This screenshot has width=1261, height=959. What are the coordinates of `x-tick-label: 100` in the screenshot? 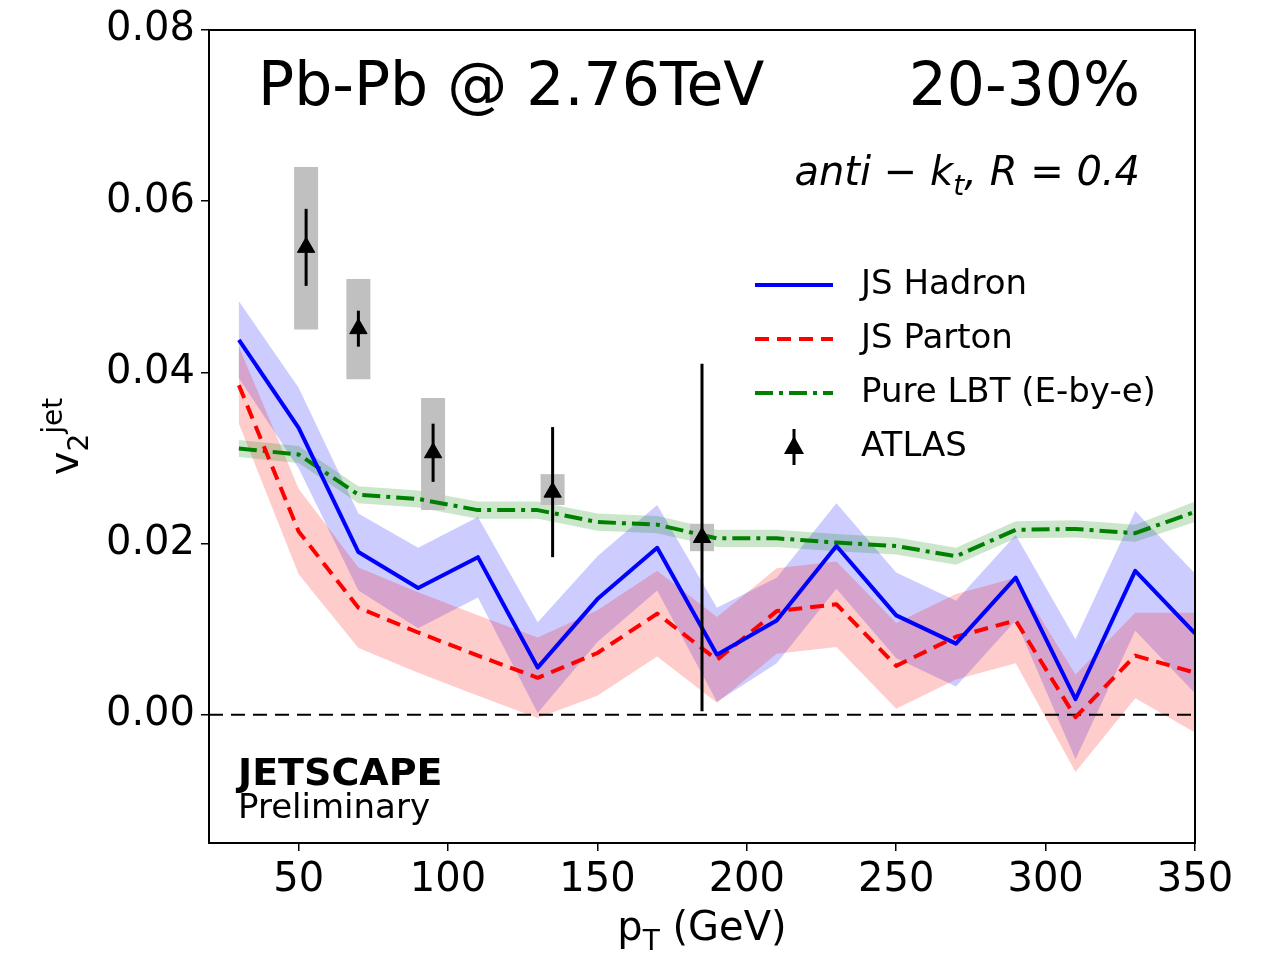 It's located at (448, 877).